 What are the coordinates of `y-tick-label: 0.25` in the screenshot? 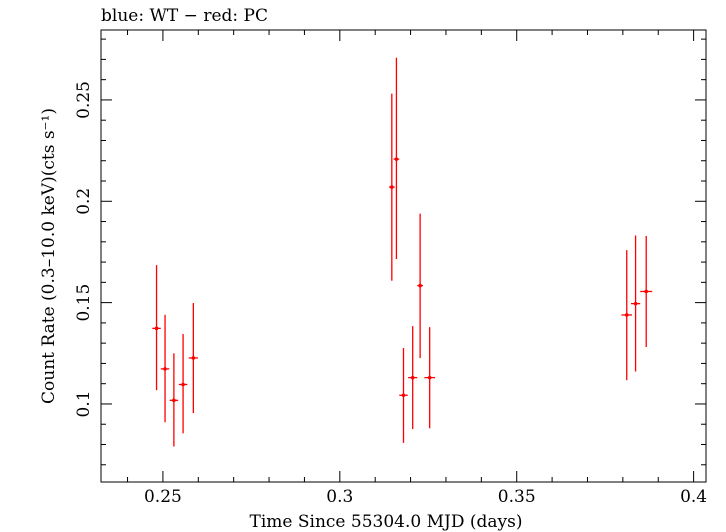 It's located at (84, 100).